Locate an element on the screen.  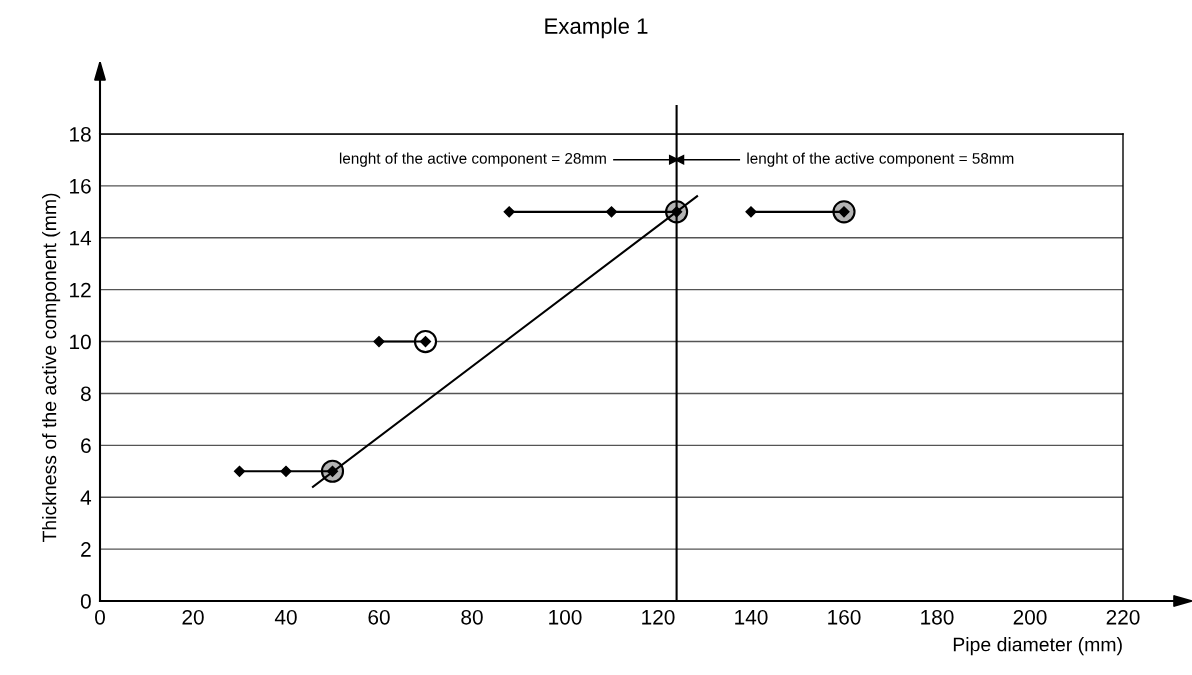
x-tick-label: 40 is located at coordinates (285, 617).